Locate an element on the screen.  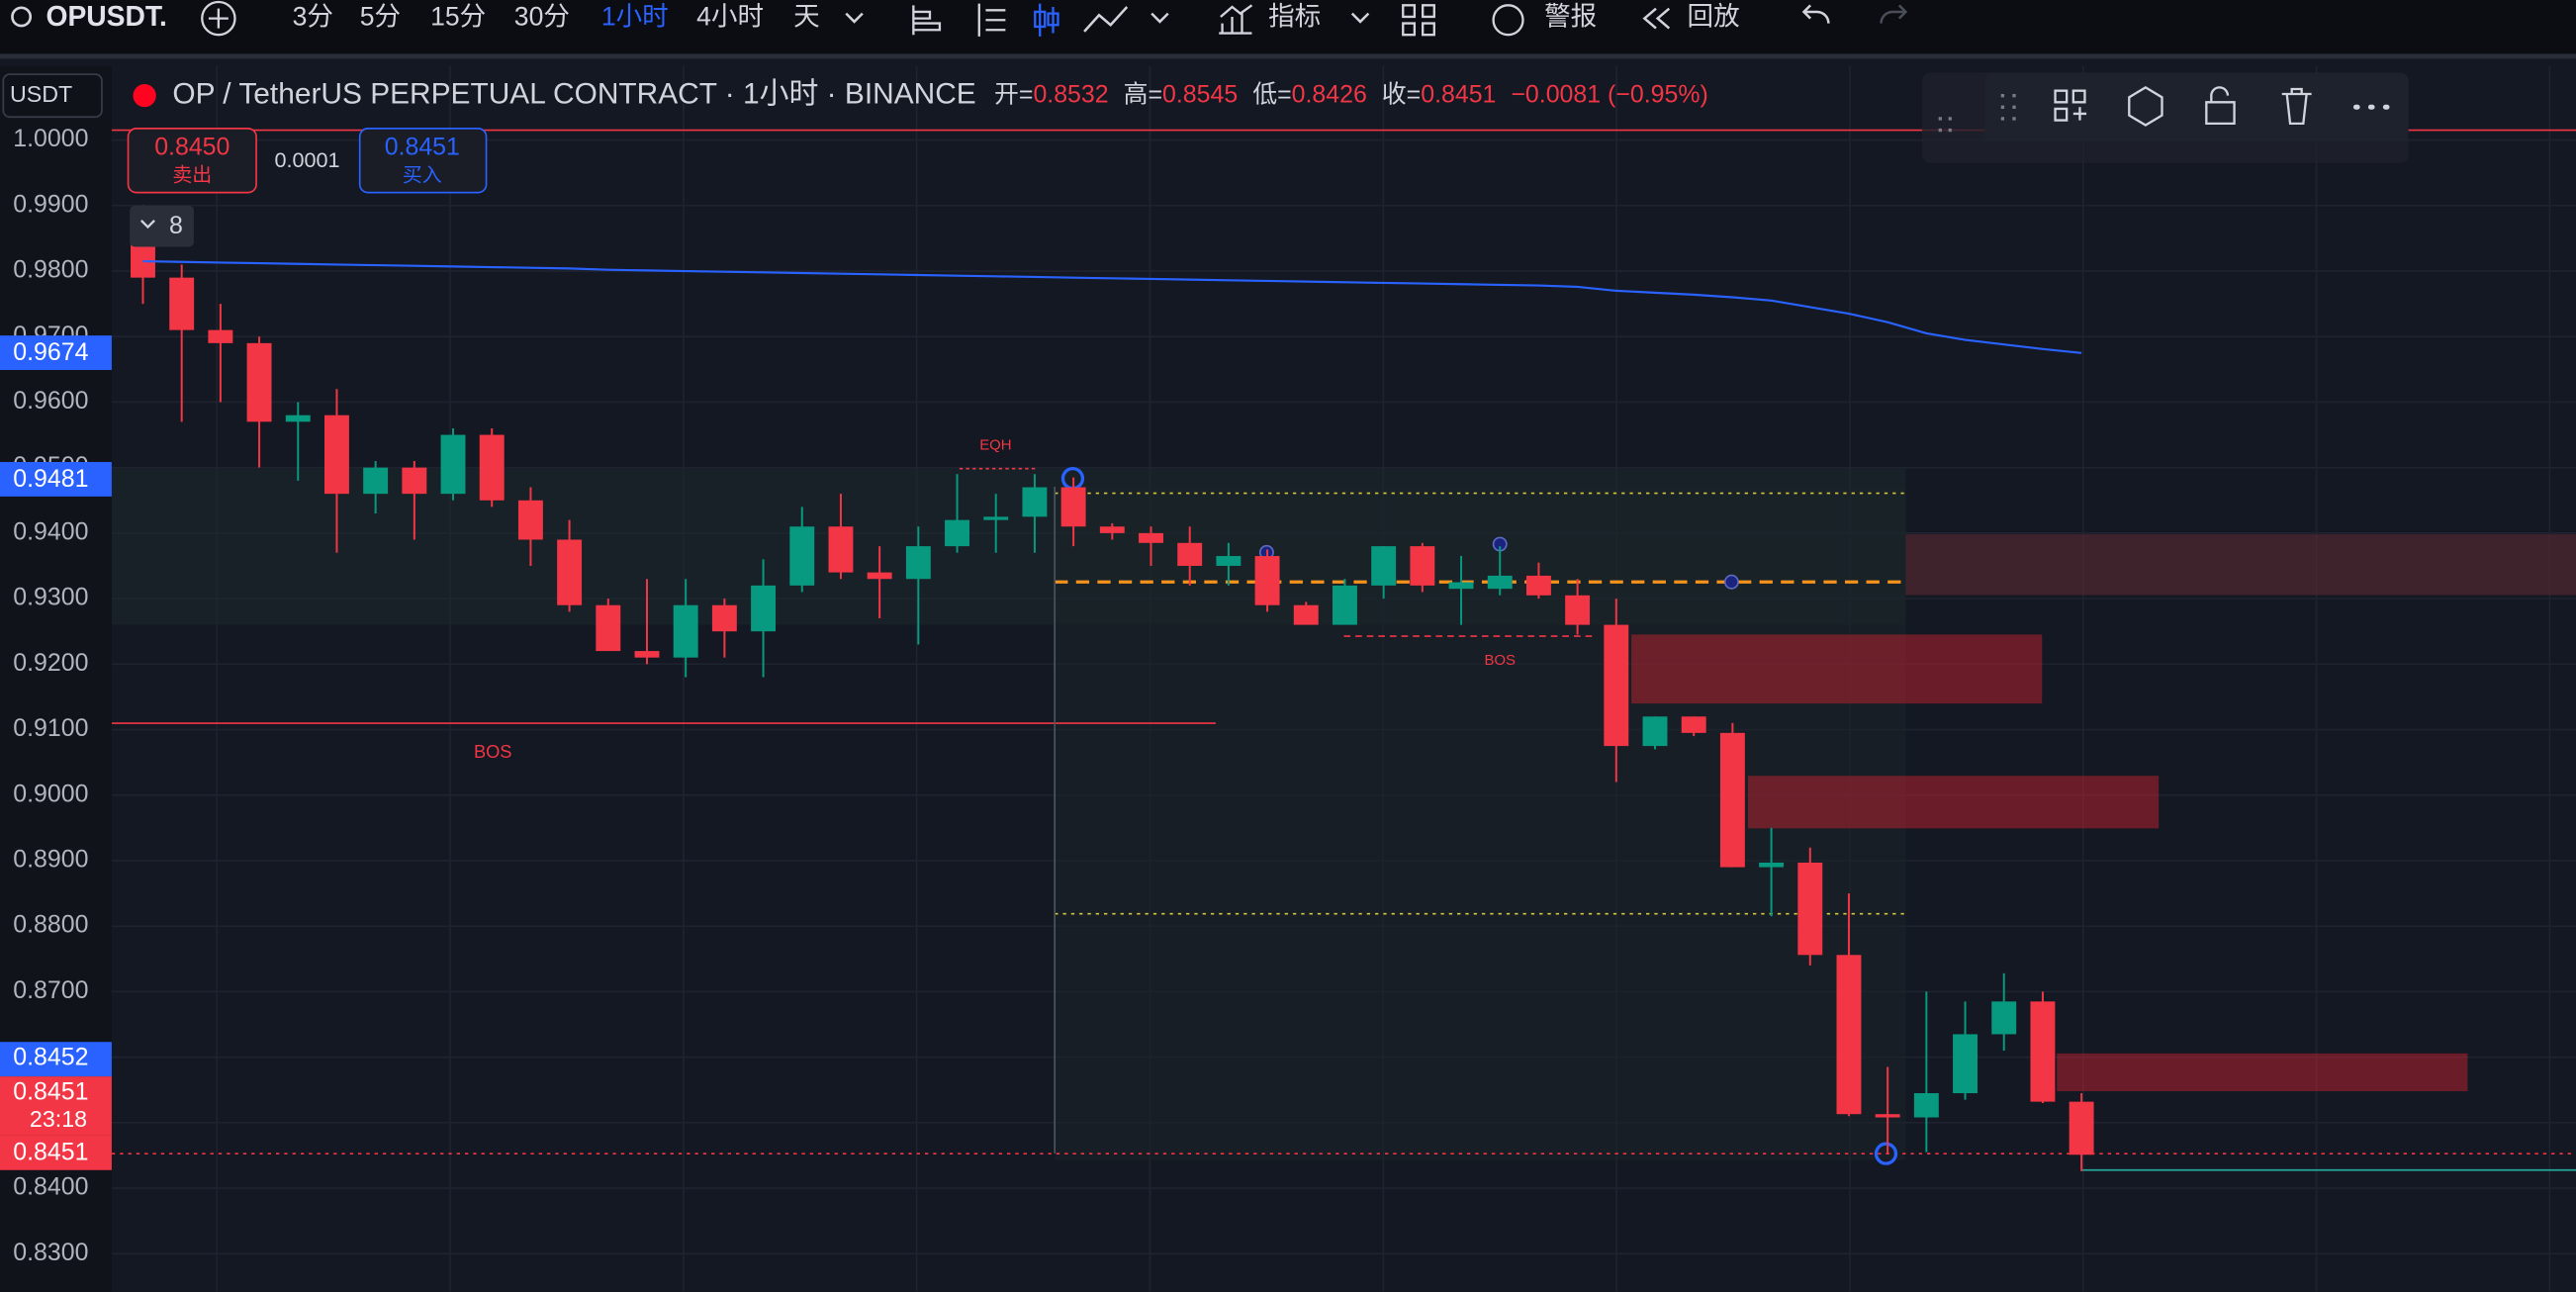
ohlc-value: 0.8545 is located at coordinates (1200, 94).